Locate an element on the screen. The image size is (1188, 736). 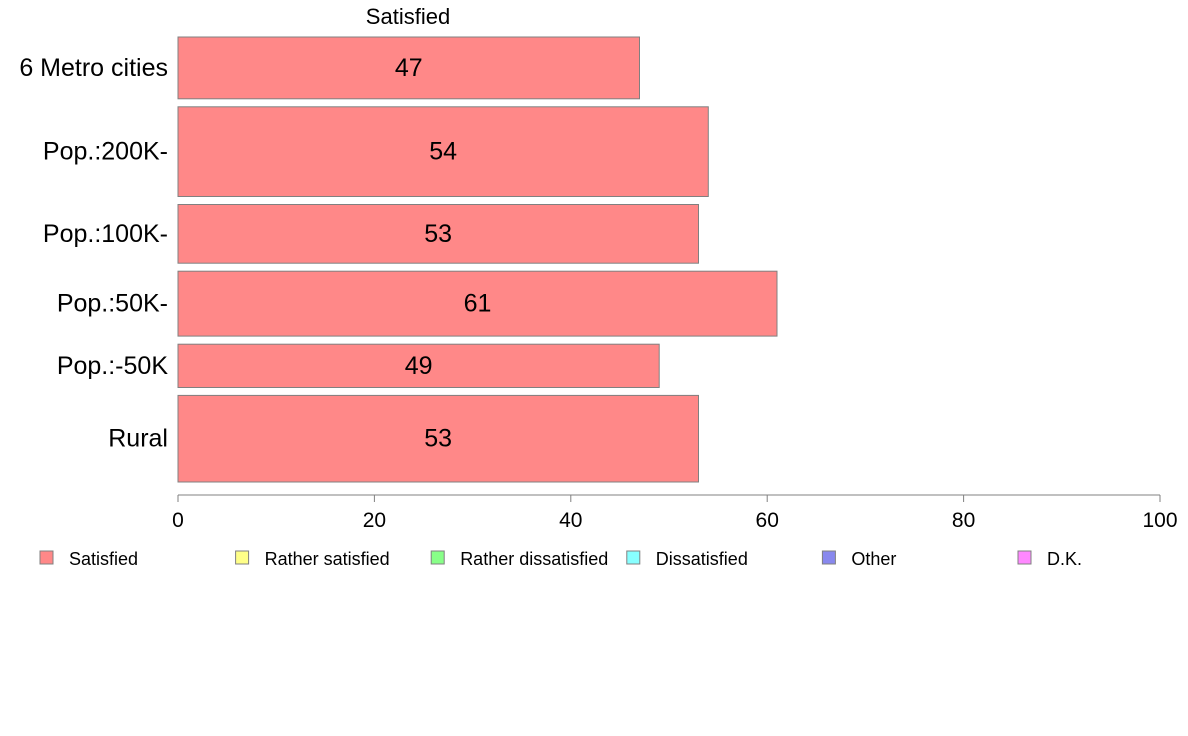
bar-value-label: 49 is located at coordinates (419, 366).